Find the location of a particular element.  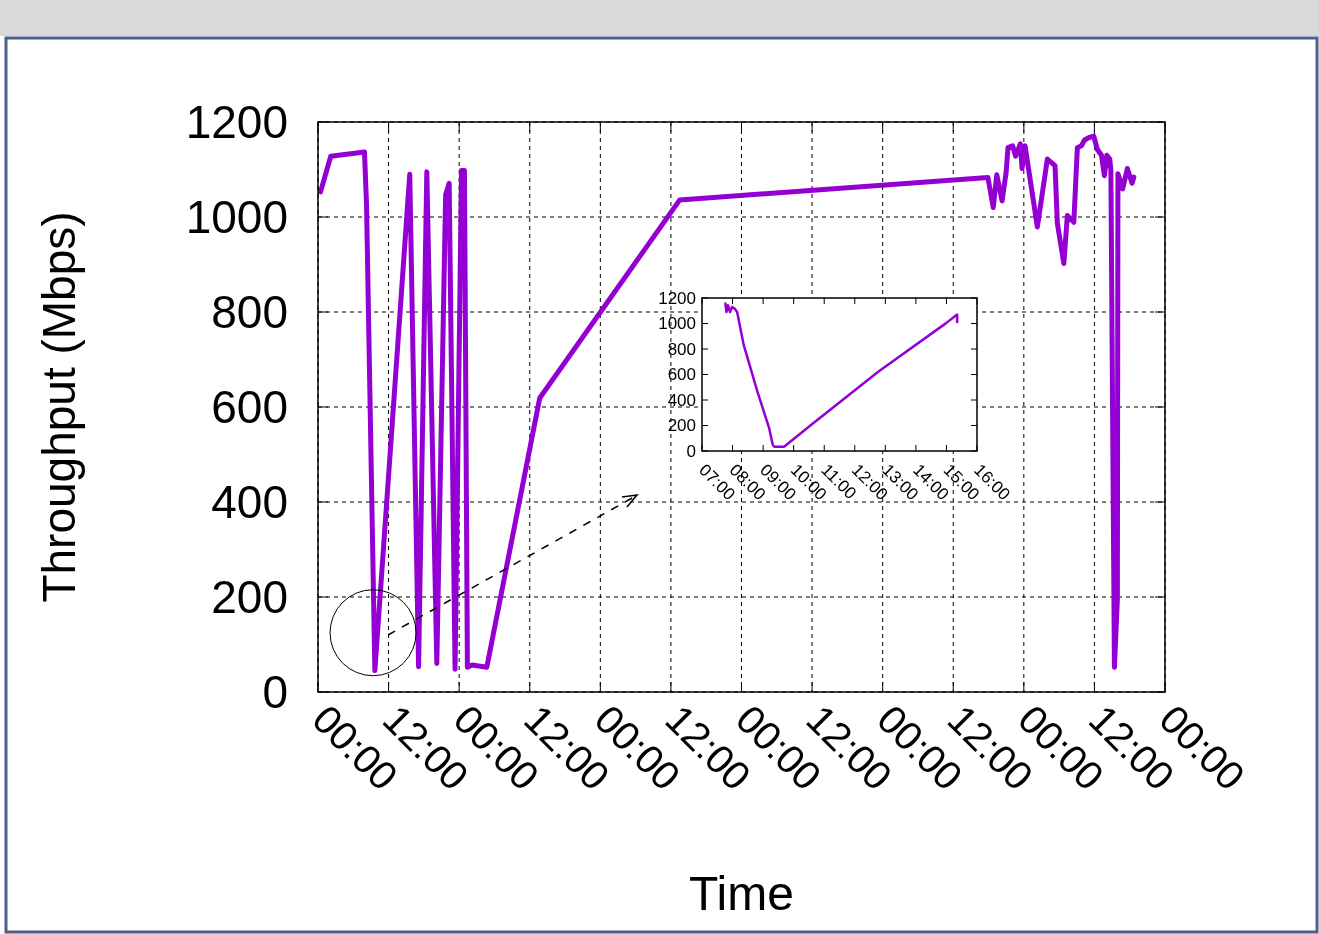

y-axis-title: Throughput (Mbps) is located at coordinates (59, 407).